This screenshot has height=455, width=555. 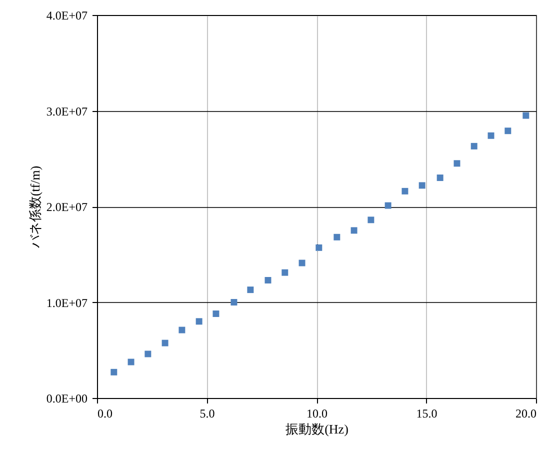 I want to click on x-tick-label: 5.0, so click(x=207, y=413).